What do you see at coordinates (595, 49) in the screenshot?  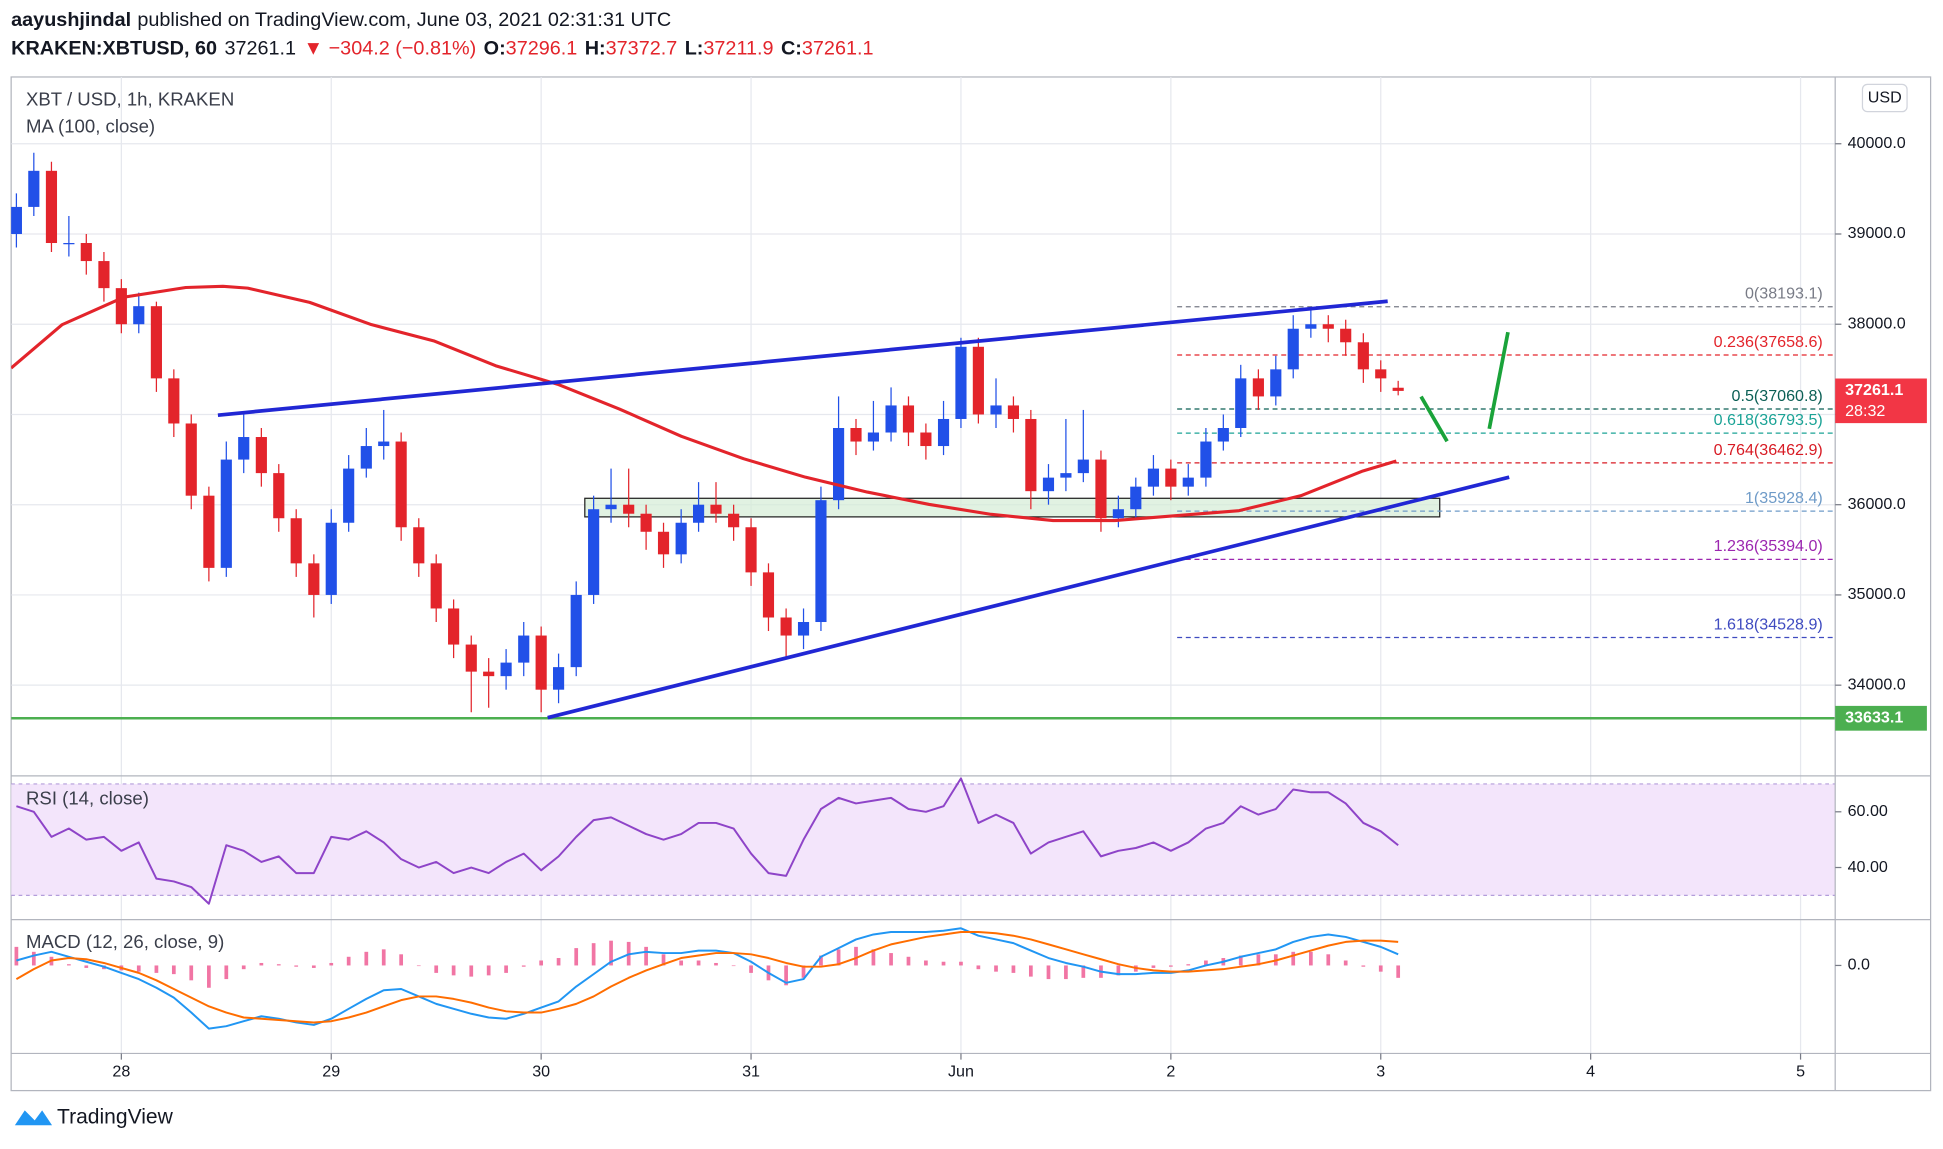 I see `ohlc-key: H:` at bounding box center [595, 49].